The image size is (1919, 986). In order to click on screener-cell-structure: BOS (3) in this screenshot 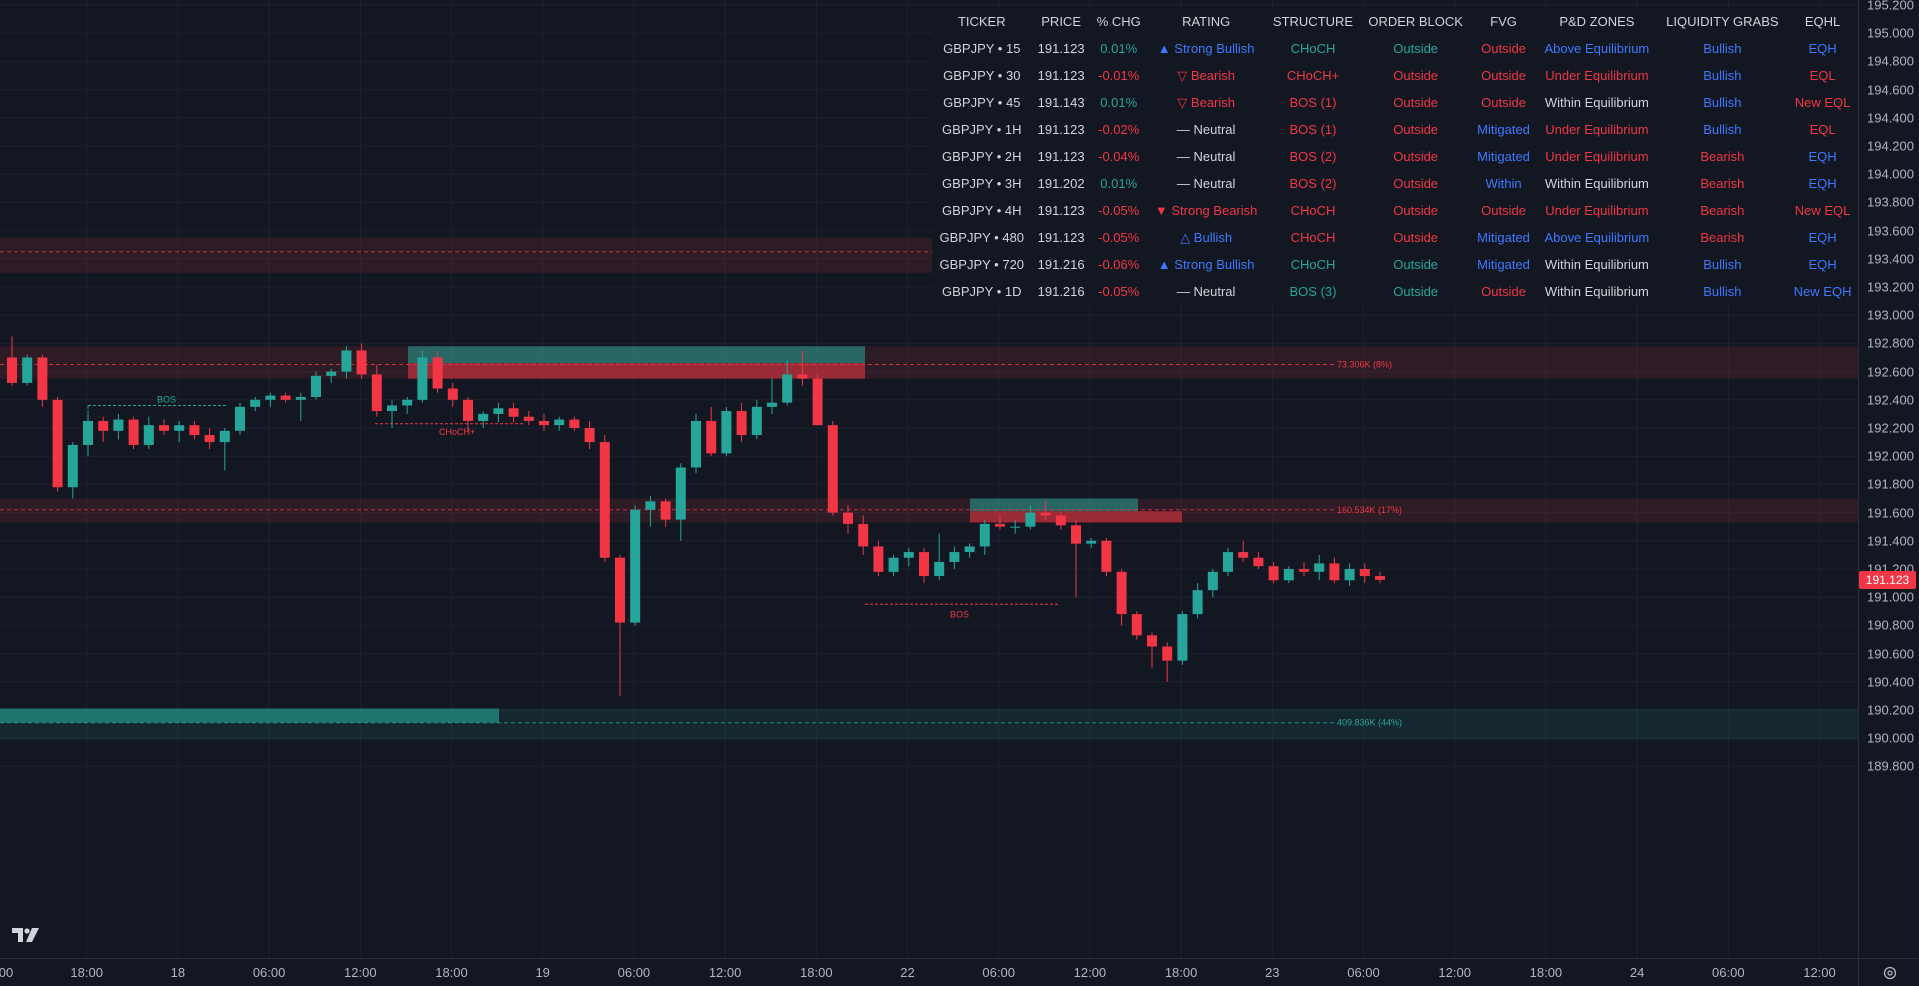, I will do `click(1313, 291)`.